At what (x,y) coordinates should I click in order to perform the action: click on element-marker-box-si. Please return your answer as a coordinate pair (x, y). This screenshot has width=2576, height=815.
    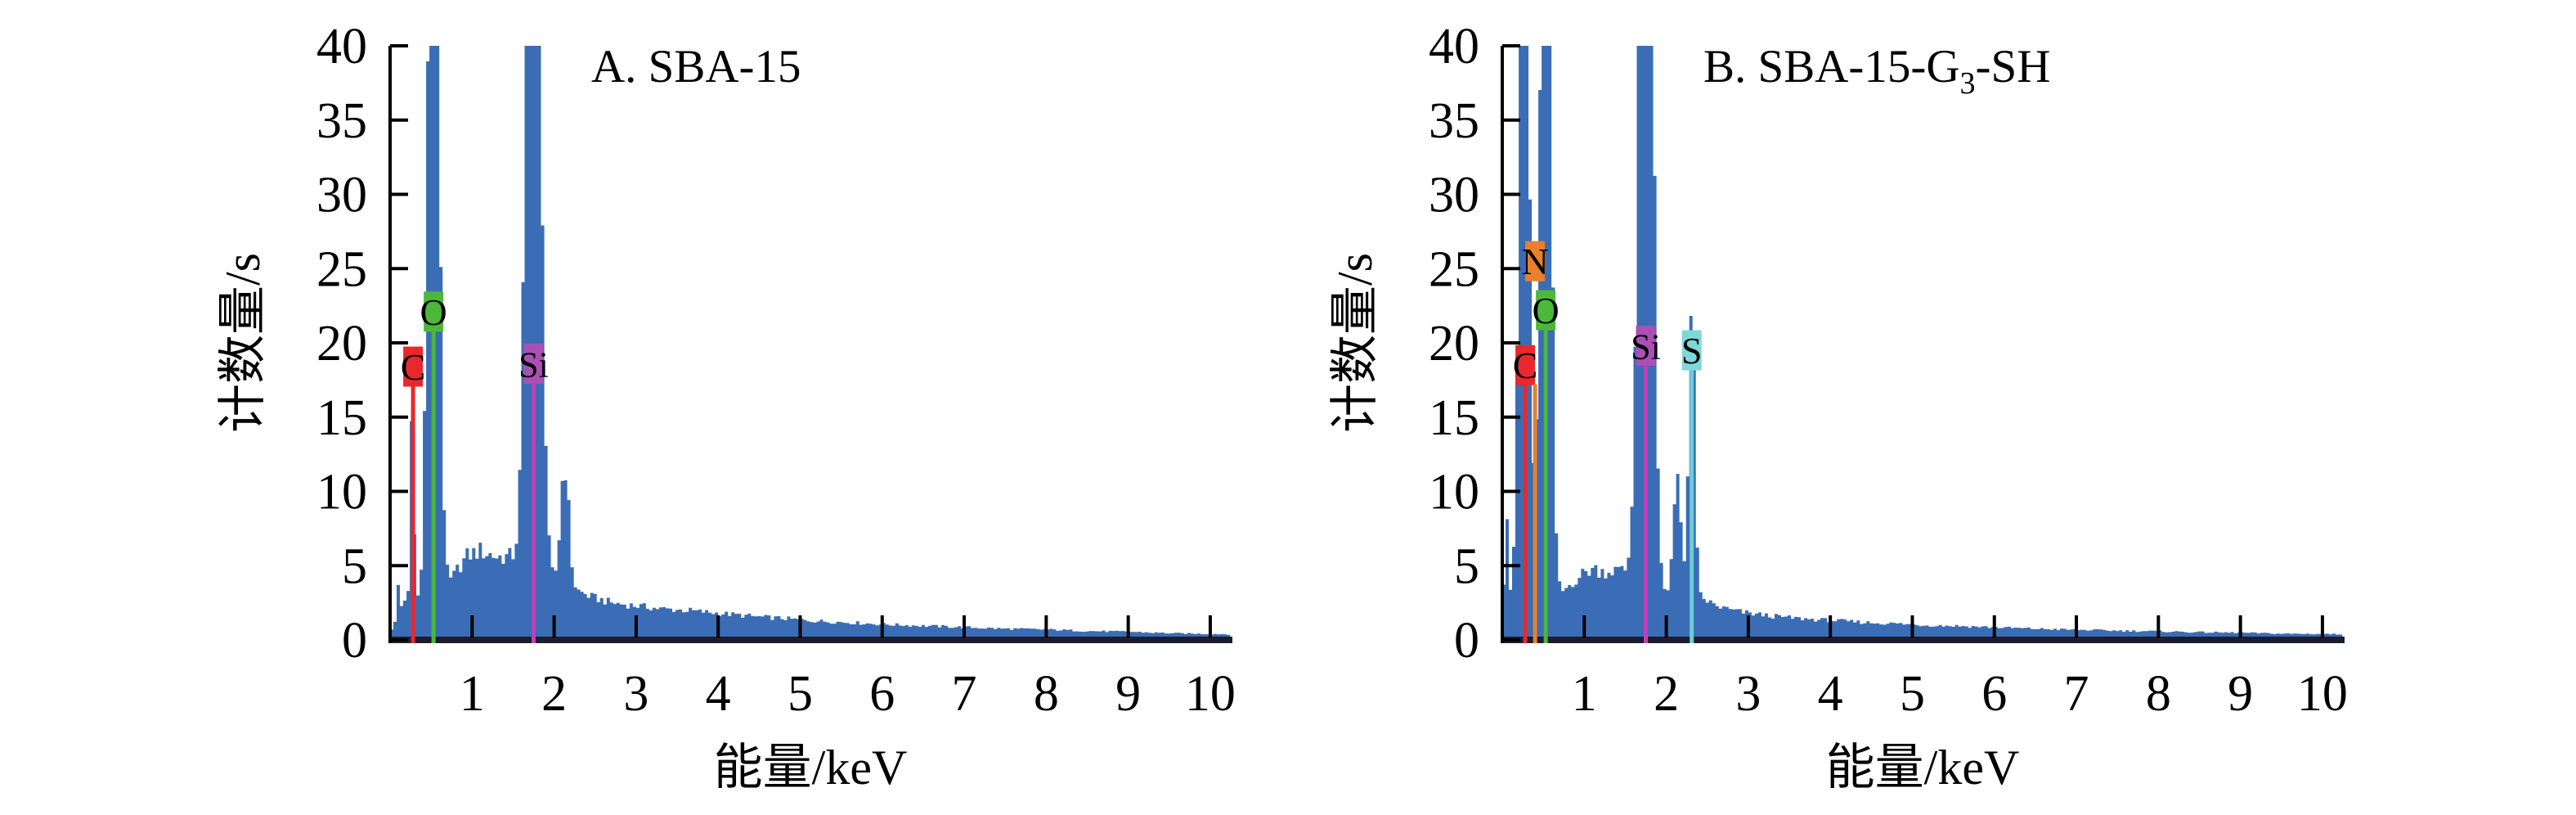
    Looking at the image, I should click on (1646, 346).